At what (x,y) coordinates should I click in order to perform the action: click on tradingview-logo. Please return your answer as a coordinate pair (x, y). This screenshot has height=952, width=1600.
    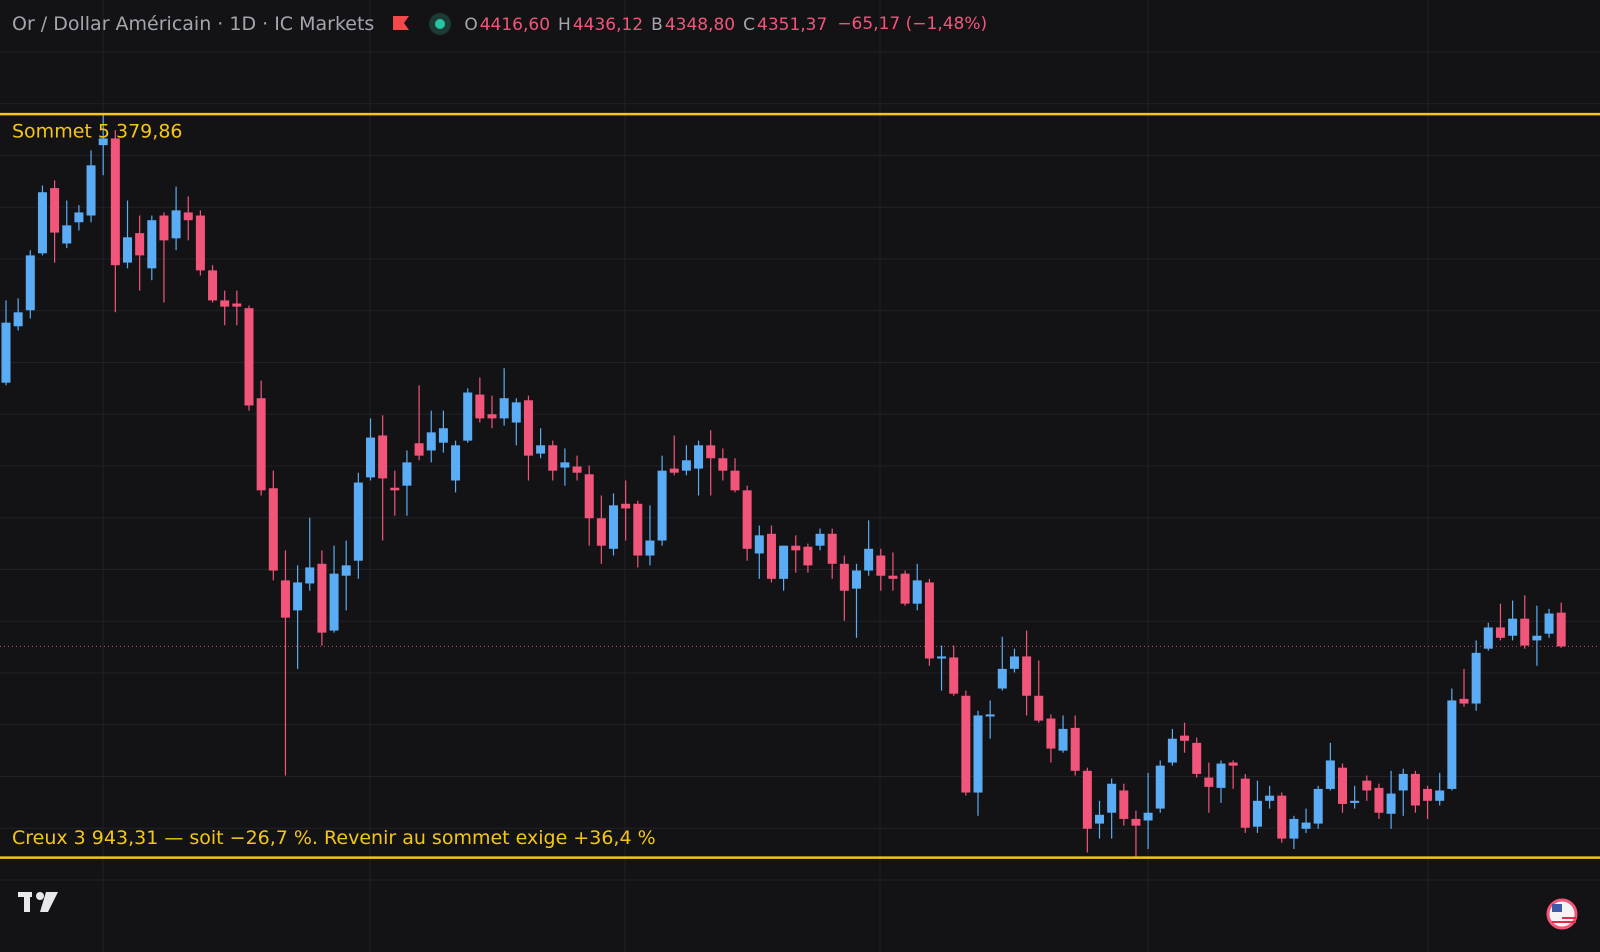
    Looking at the image, I should click on (38, 902).